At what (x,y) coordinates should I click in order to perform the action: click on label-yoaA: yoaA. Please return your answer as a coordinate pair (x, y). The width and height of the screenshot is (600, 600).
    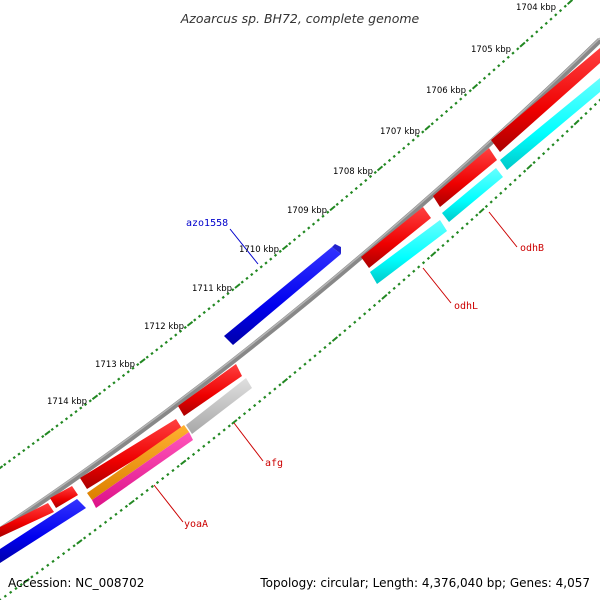
    Looking at the image, I should click on (196, 524).